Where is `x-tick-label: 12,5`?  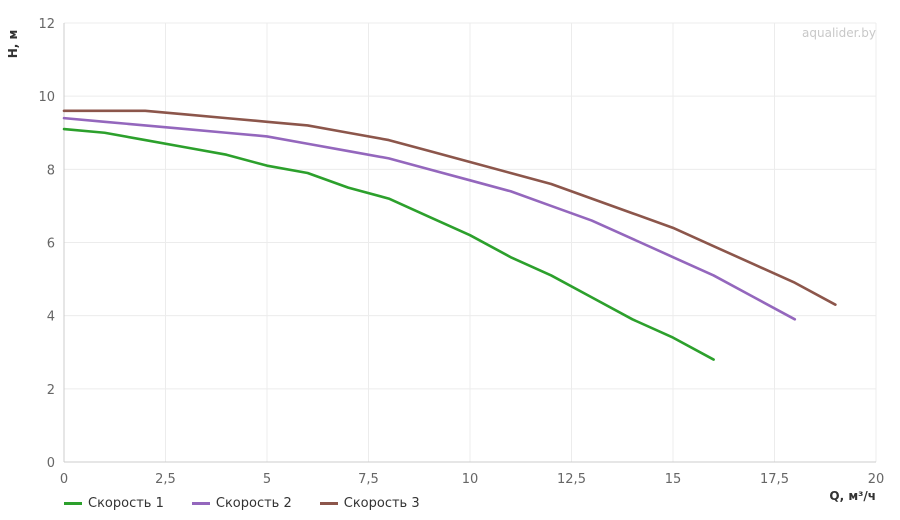
x-tick-label: 12,5 is located at coordinates (571, 479).